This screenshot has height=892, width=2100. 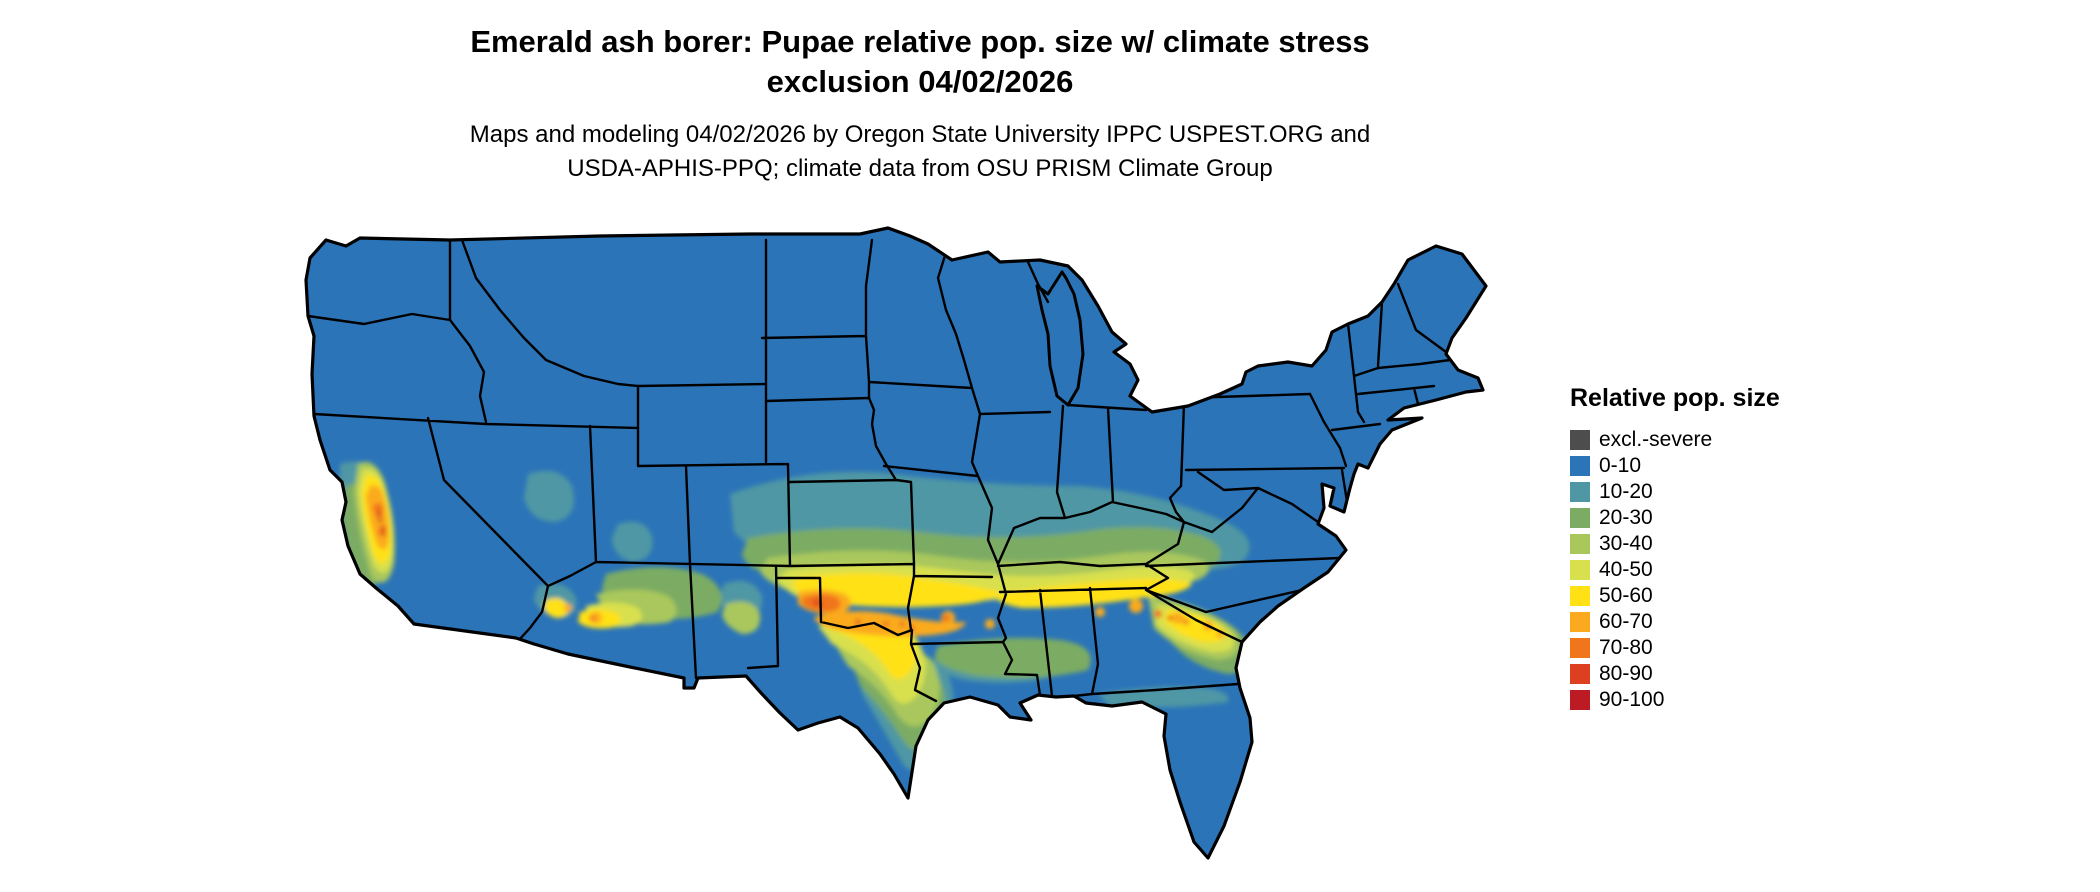 What do you see at coordinates (1060, 338) in the screenshot?
I see `lake-michigan` at bounding box center [1060, 338].